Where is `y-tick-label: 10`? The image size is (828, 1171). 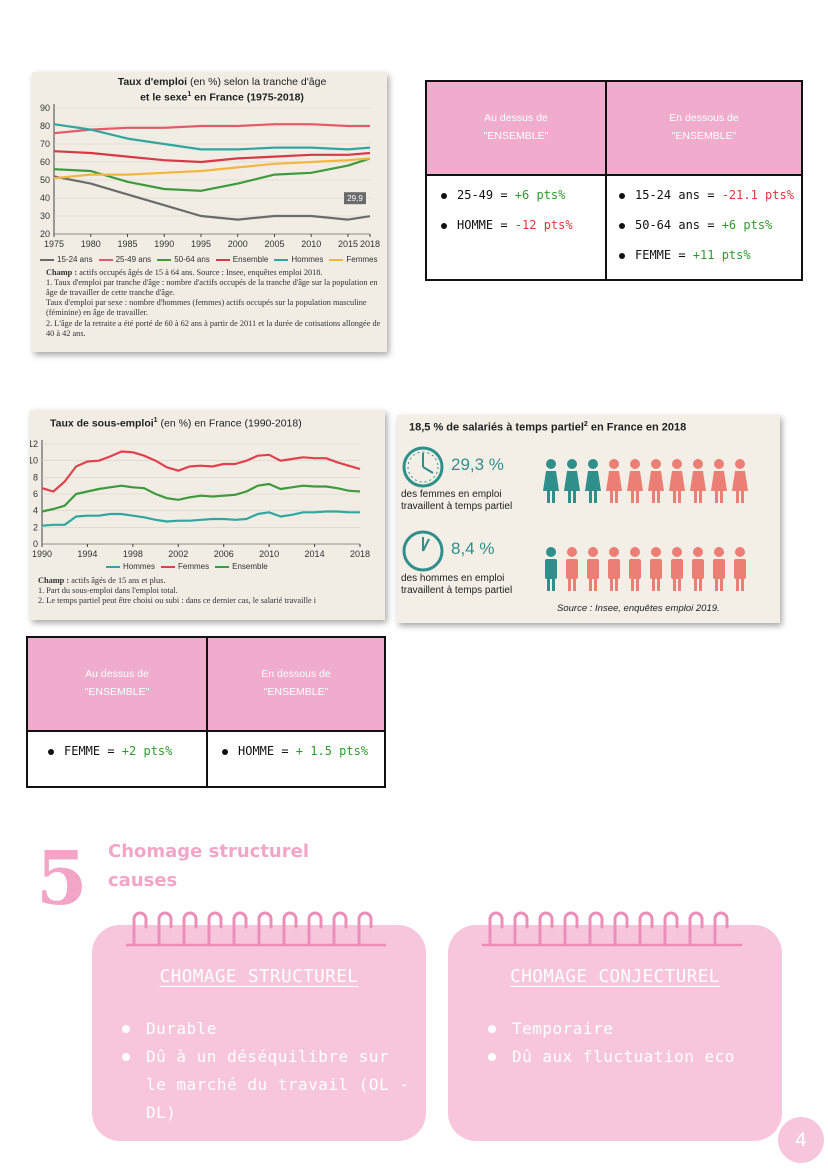
y-tick-label: 10 is located at coordinates (34, 461).